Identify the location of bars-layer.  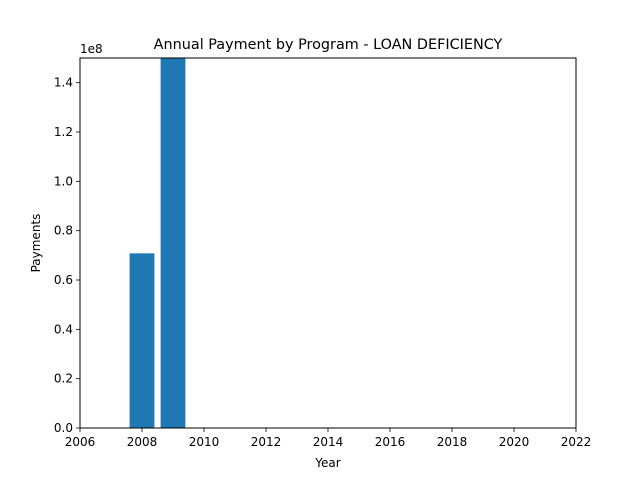
(157, 243).